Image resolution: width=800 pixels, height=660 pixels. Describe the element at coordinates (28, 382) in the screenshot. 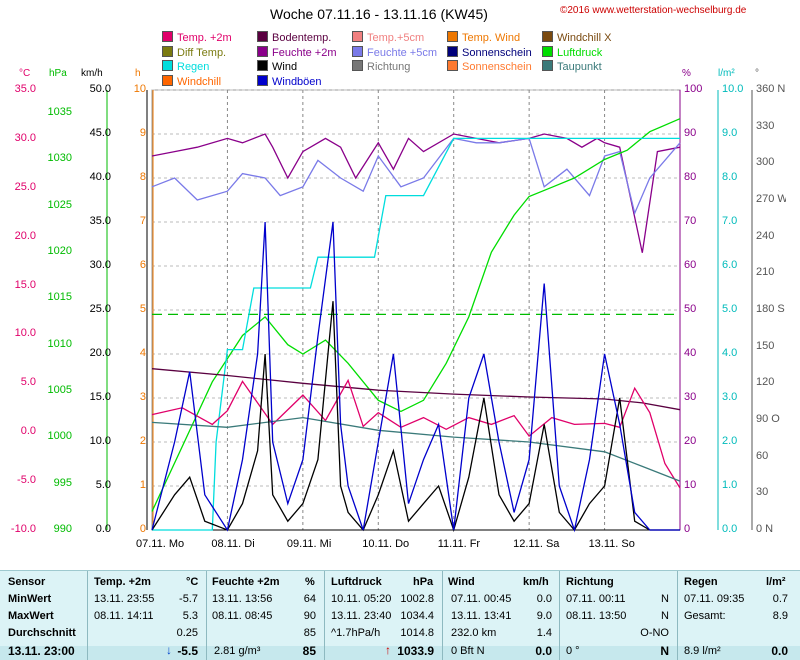

I see `temp-tick-label: 5.0` at that location.